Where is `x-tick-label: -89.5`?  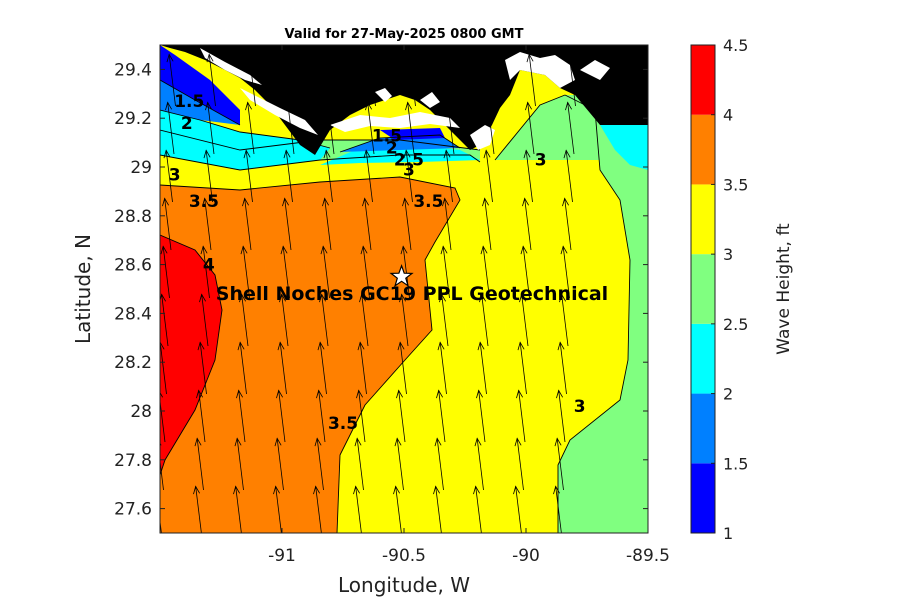 x-tick-label: -89.5 is located at coordinates (648, 556).